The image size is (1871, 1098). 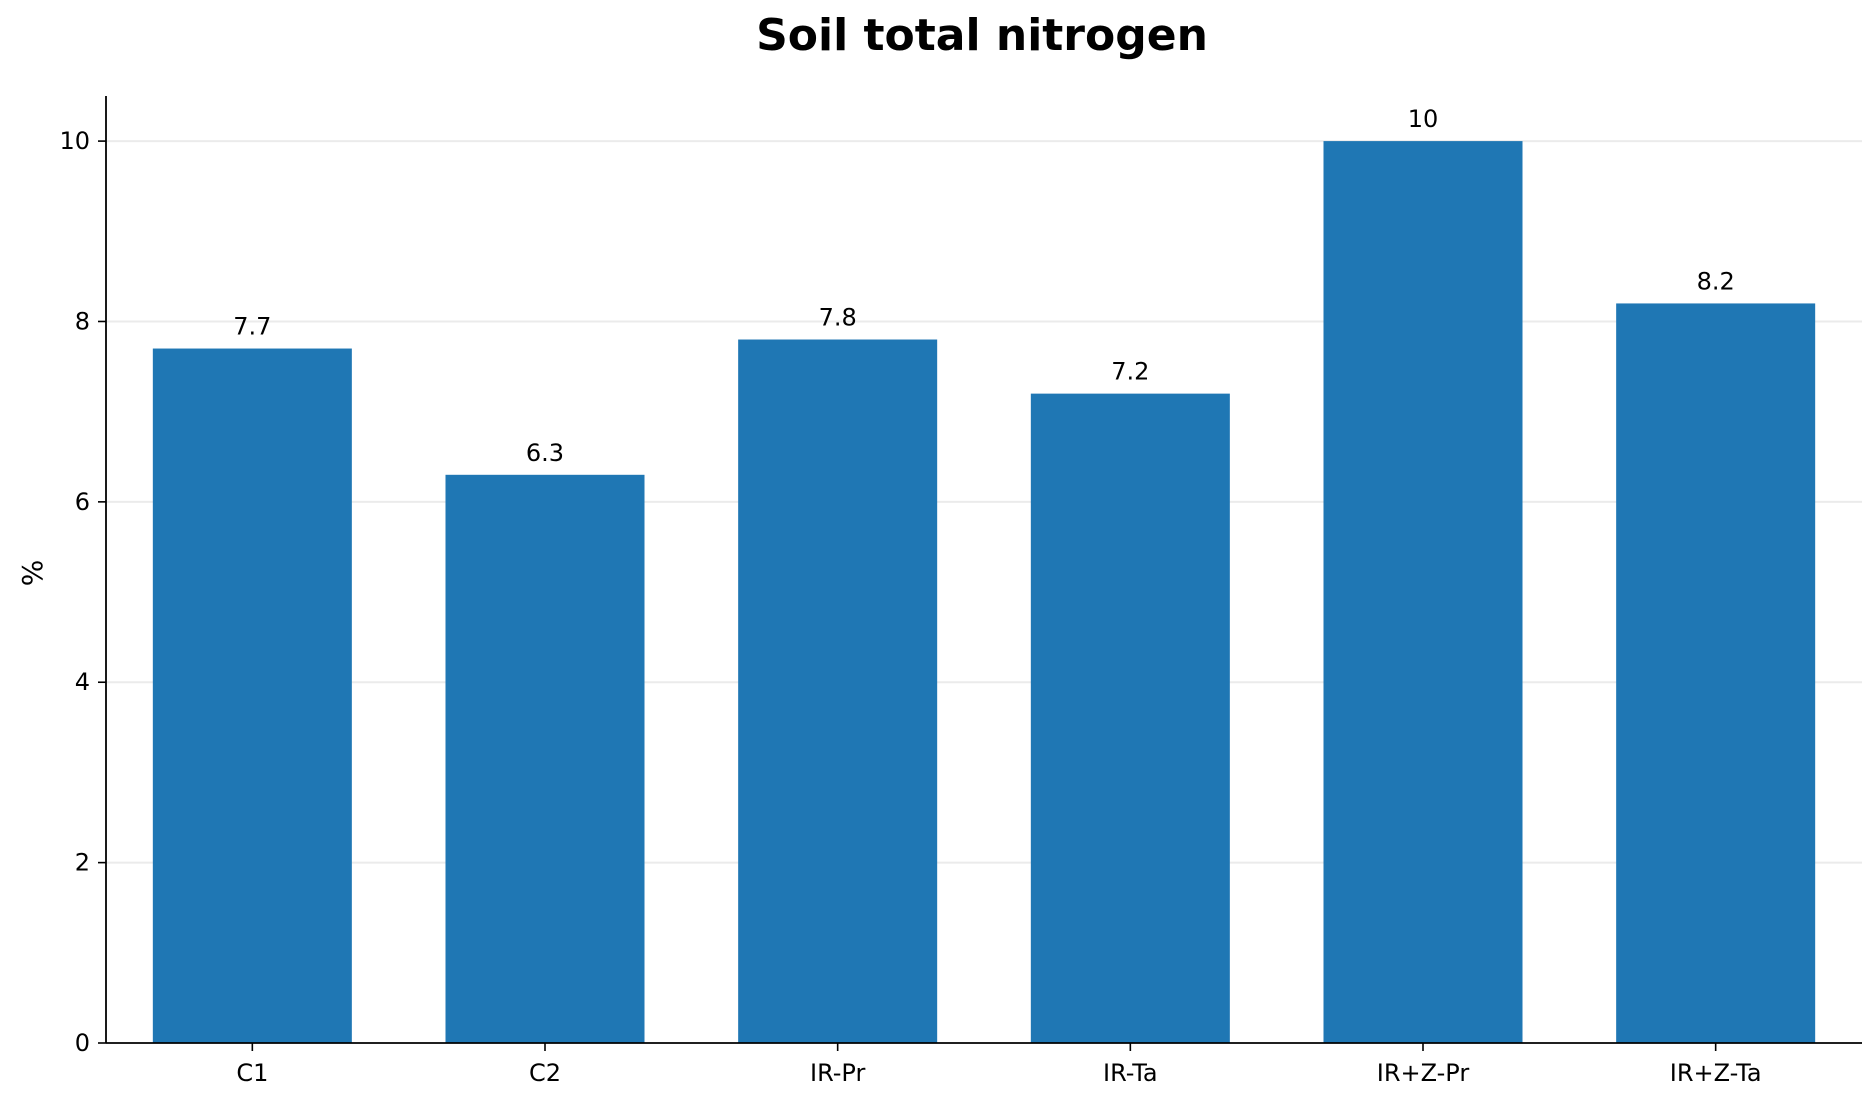 I want to click on bar-ir-z-pr, so click(x=1423, y=592).